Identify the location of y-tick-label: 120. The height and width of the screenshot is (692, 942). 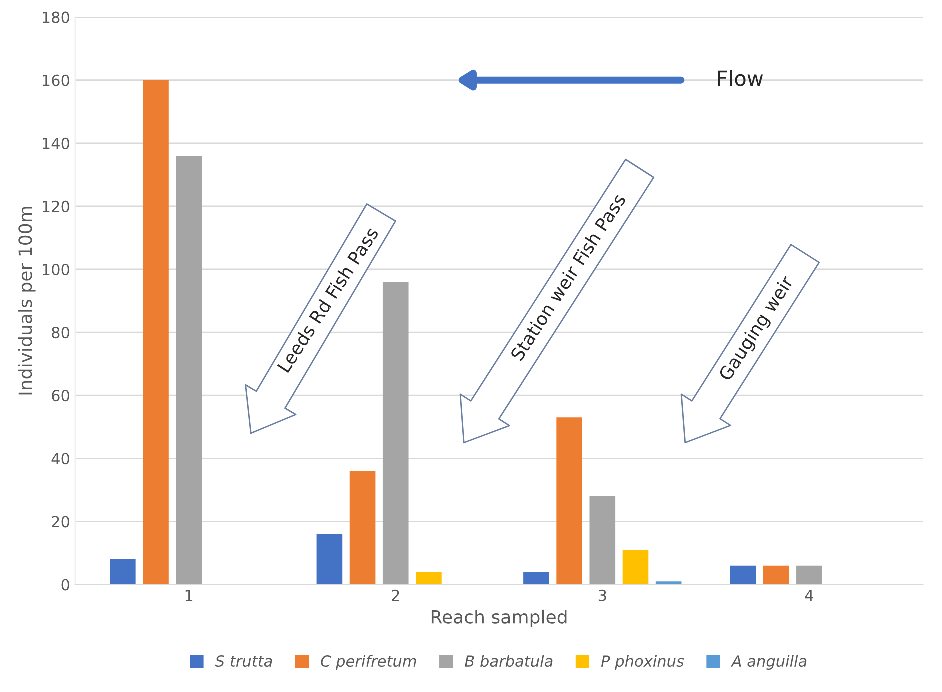
(56, 206).